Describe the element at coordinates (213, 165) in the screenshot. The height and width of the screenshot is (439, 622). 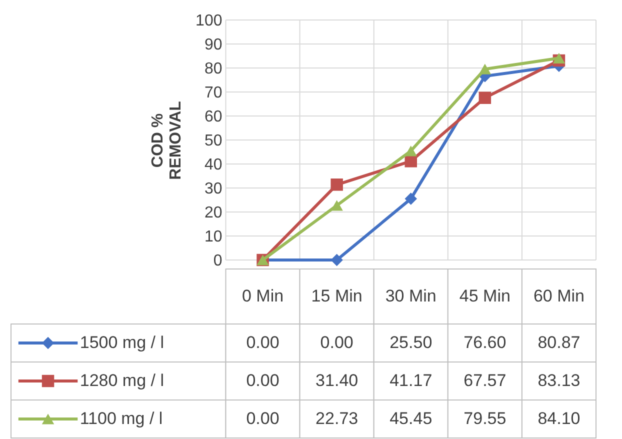
I see `y-tick-label: 40` at that location.